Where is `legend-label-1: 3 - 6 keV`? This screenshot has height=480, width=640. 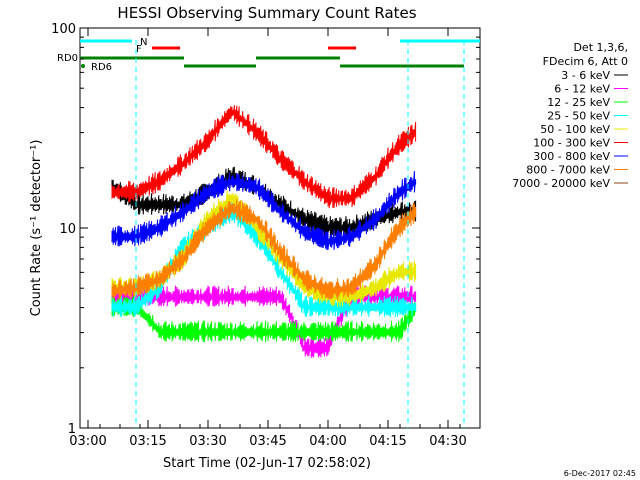 legend-label-1: 3 - 6 keV is located at coordinates (585, 75).